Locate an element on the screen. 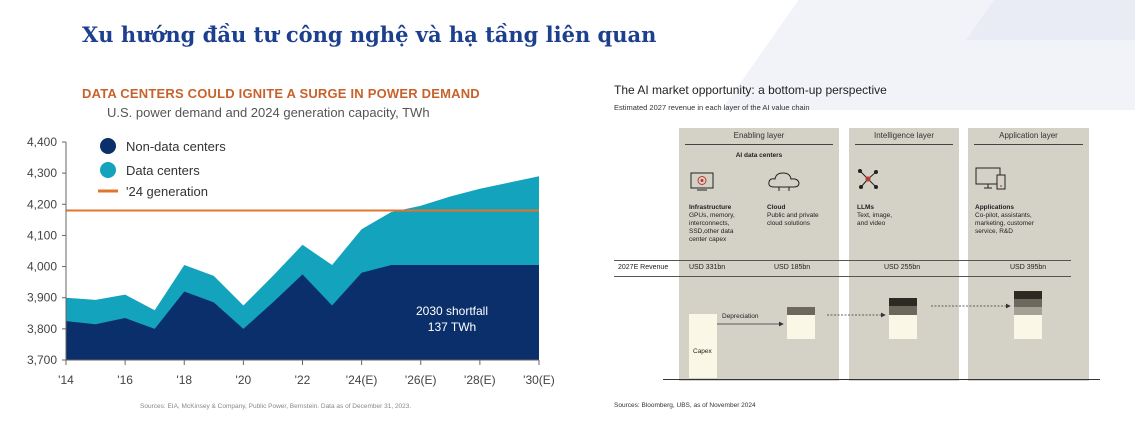  legend-swatch-data-centers is located at coordinates (108, 170).